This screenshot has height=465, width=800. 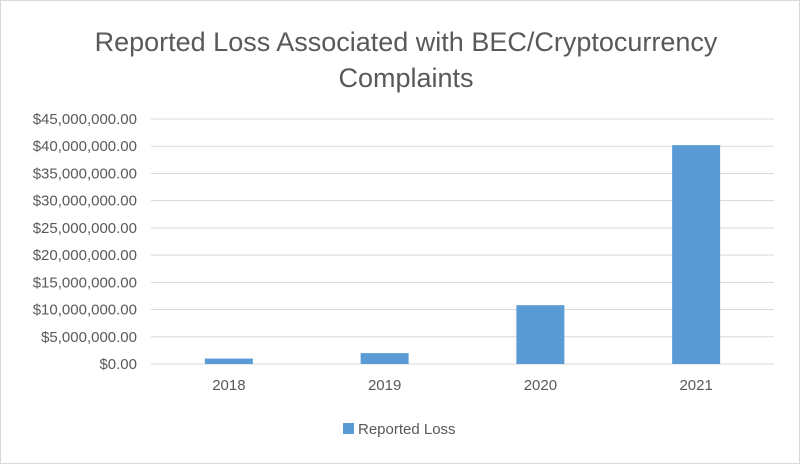 I want to click on legend: Reported Loss, so click(x=399, y=429).